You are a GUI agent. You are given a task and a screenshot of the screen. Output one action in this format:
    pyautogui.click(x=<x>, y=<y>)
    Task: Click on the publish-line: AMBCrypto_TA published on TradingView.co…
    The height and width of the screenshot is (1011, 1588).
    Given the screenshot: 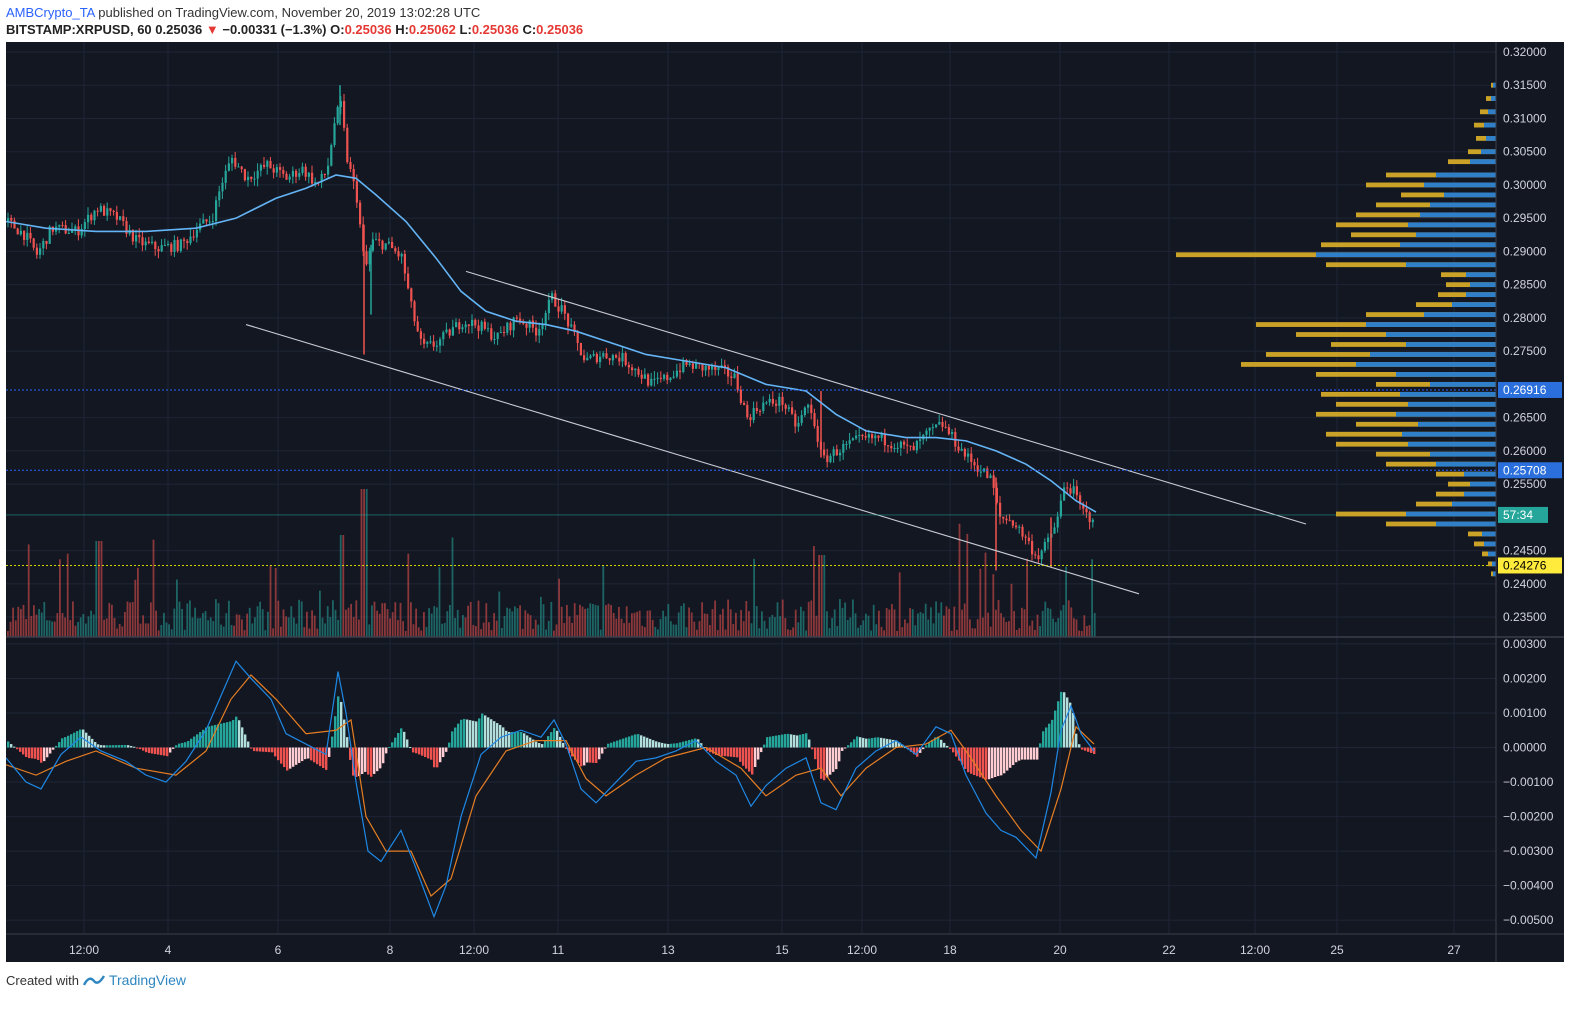 What is the action you would take?
    pyautogui.click(x=243, y=12)
    